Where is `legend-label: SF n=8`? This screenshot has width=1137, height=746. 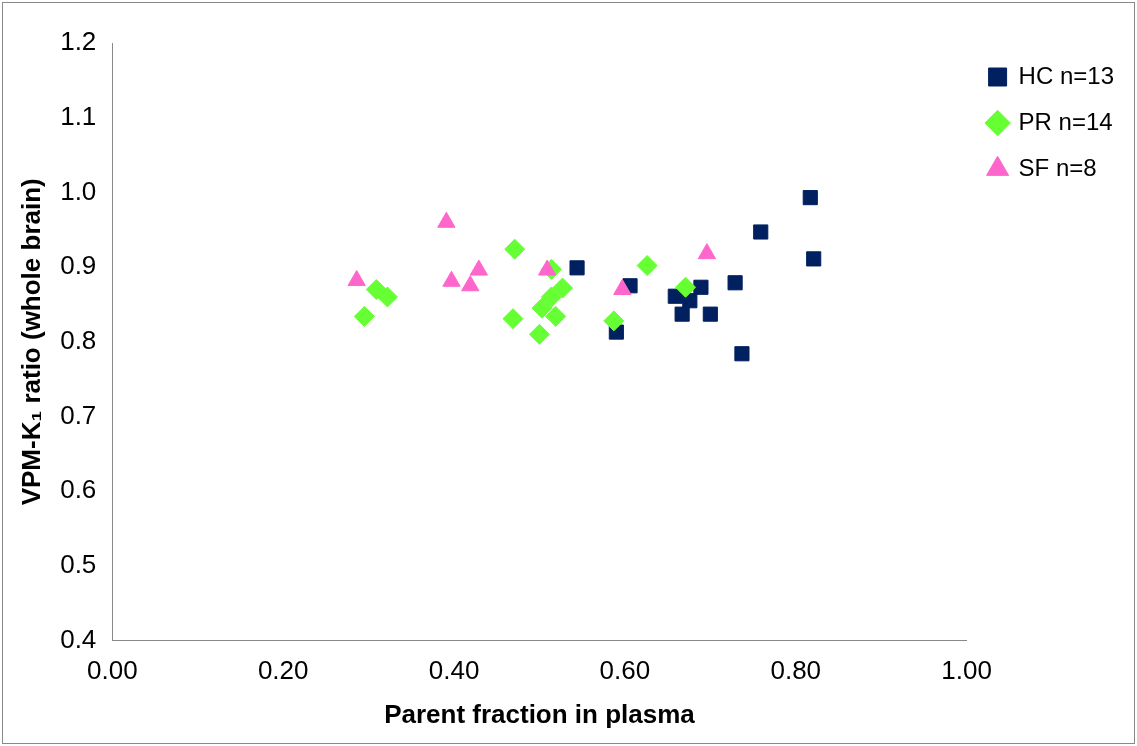 legend-label: SF n=8 is located at coordinates (1057, 167).